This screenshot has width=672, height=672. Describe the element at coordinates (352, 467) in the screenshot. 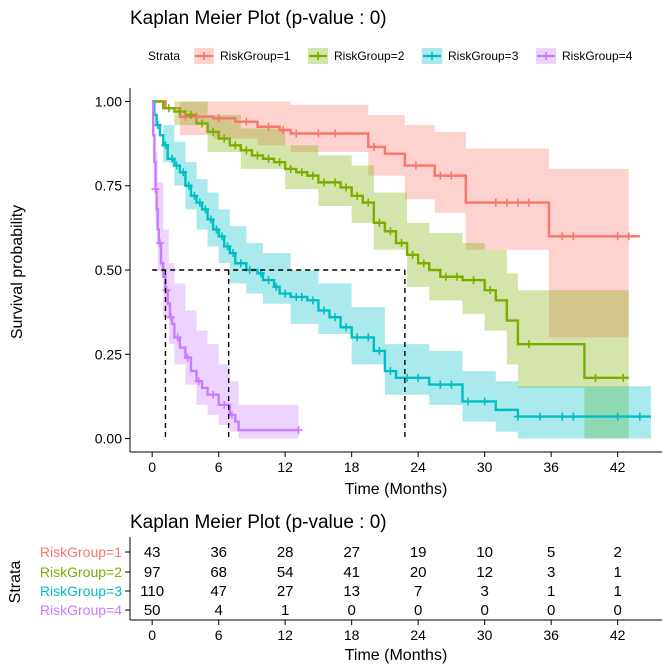

I see `x-tick-label: 18` at that location.